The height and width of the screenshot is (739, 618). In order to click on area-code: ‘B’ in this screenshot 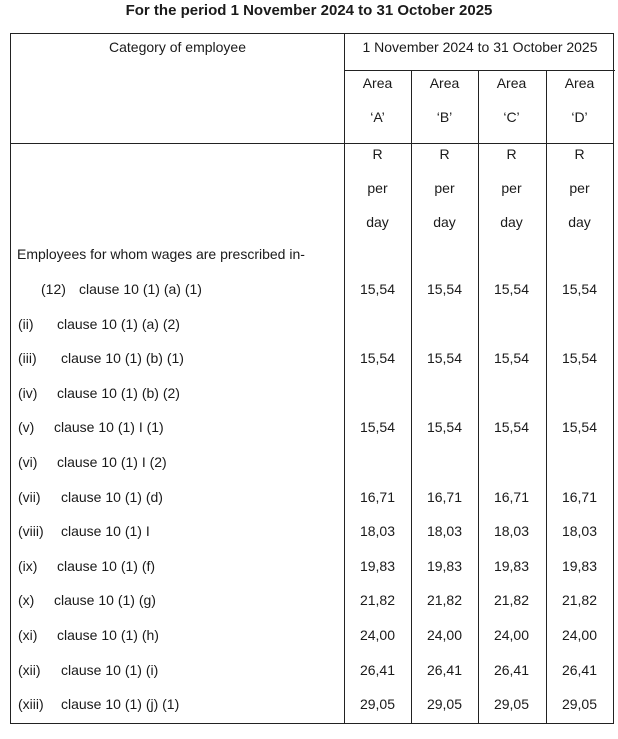, I will do `click(444, 117)`.